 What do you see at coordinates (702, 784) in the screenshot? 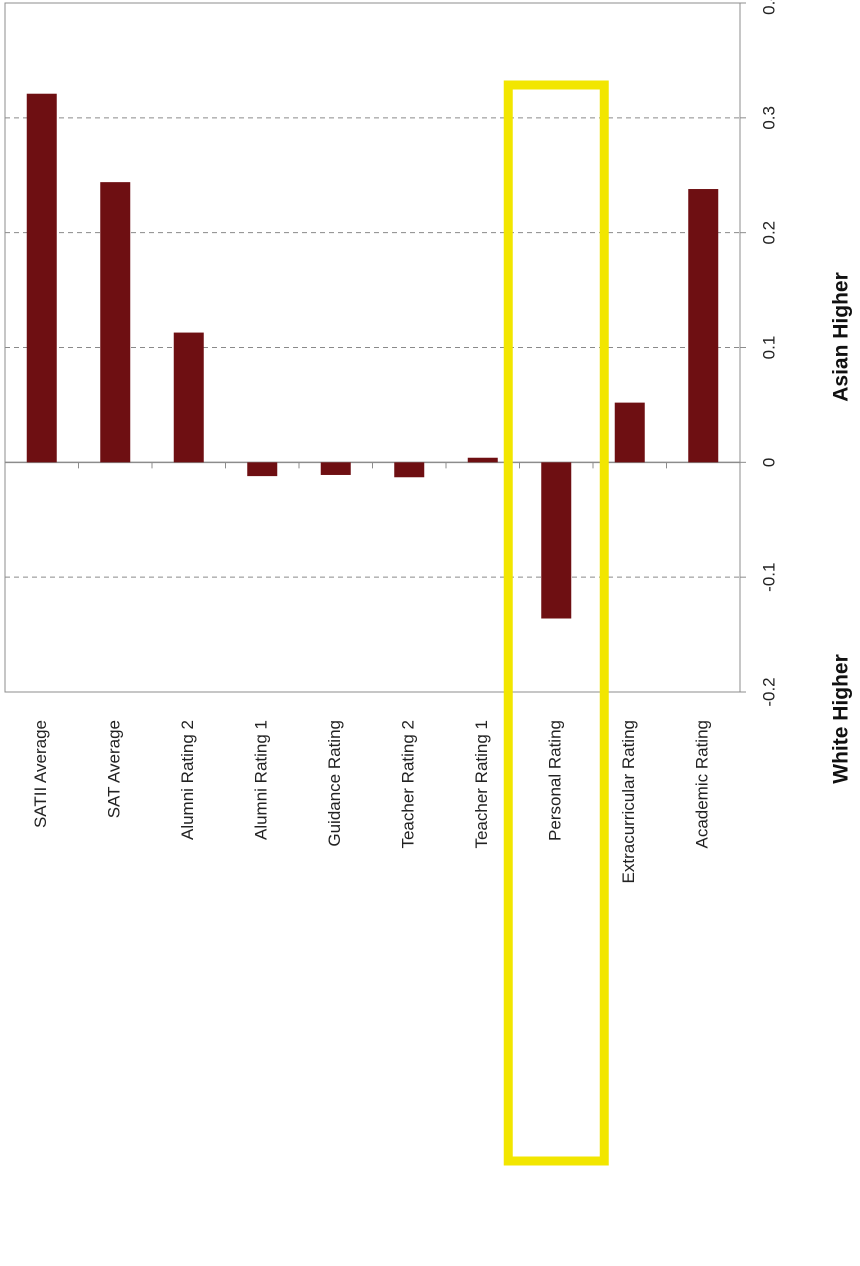
I see `category-label: Academic Rating` at bounding box center [702, 784].